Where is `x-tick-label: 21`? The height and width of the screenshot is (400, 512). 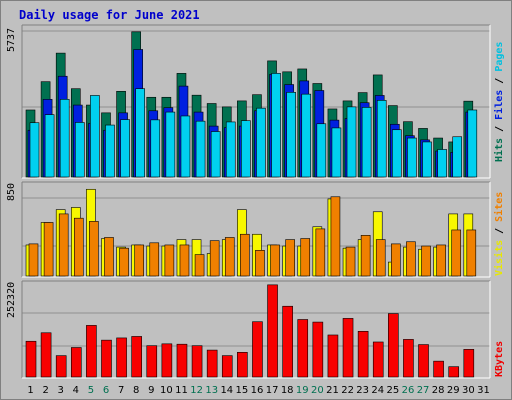
x-tick-label: 21 is located at coordinates (332, 390).